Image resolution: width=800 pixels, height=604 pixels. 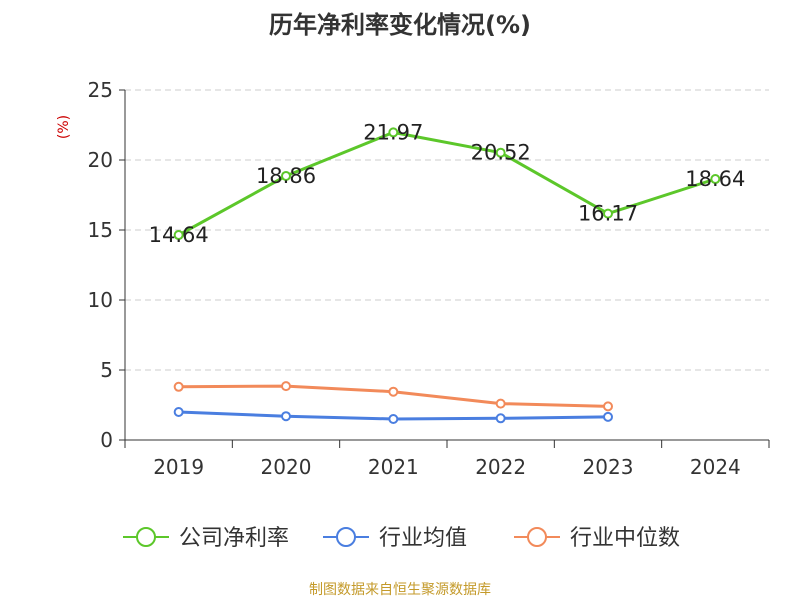 I want to click on y-tick-label: 0, so click(x=106, y=440).